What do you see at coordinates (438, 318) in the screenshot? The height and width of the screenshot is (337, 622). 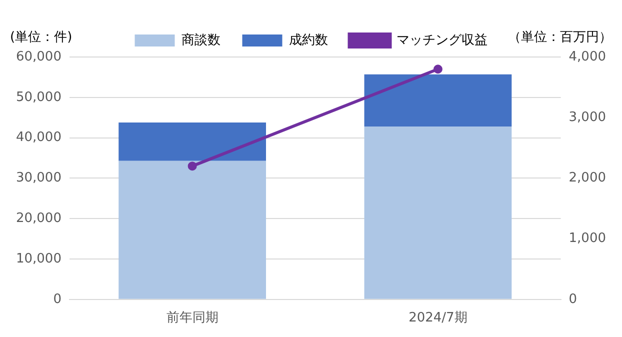 I see `x-tick-label: 2024/7期` at bounding box center [438, 318].